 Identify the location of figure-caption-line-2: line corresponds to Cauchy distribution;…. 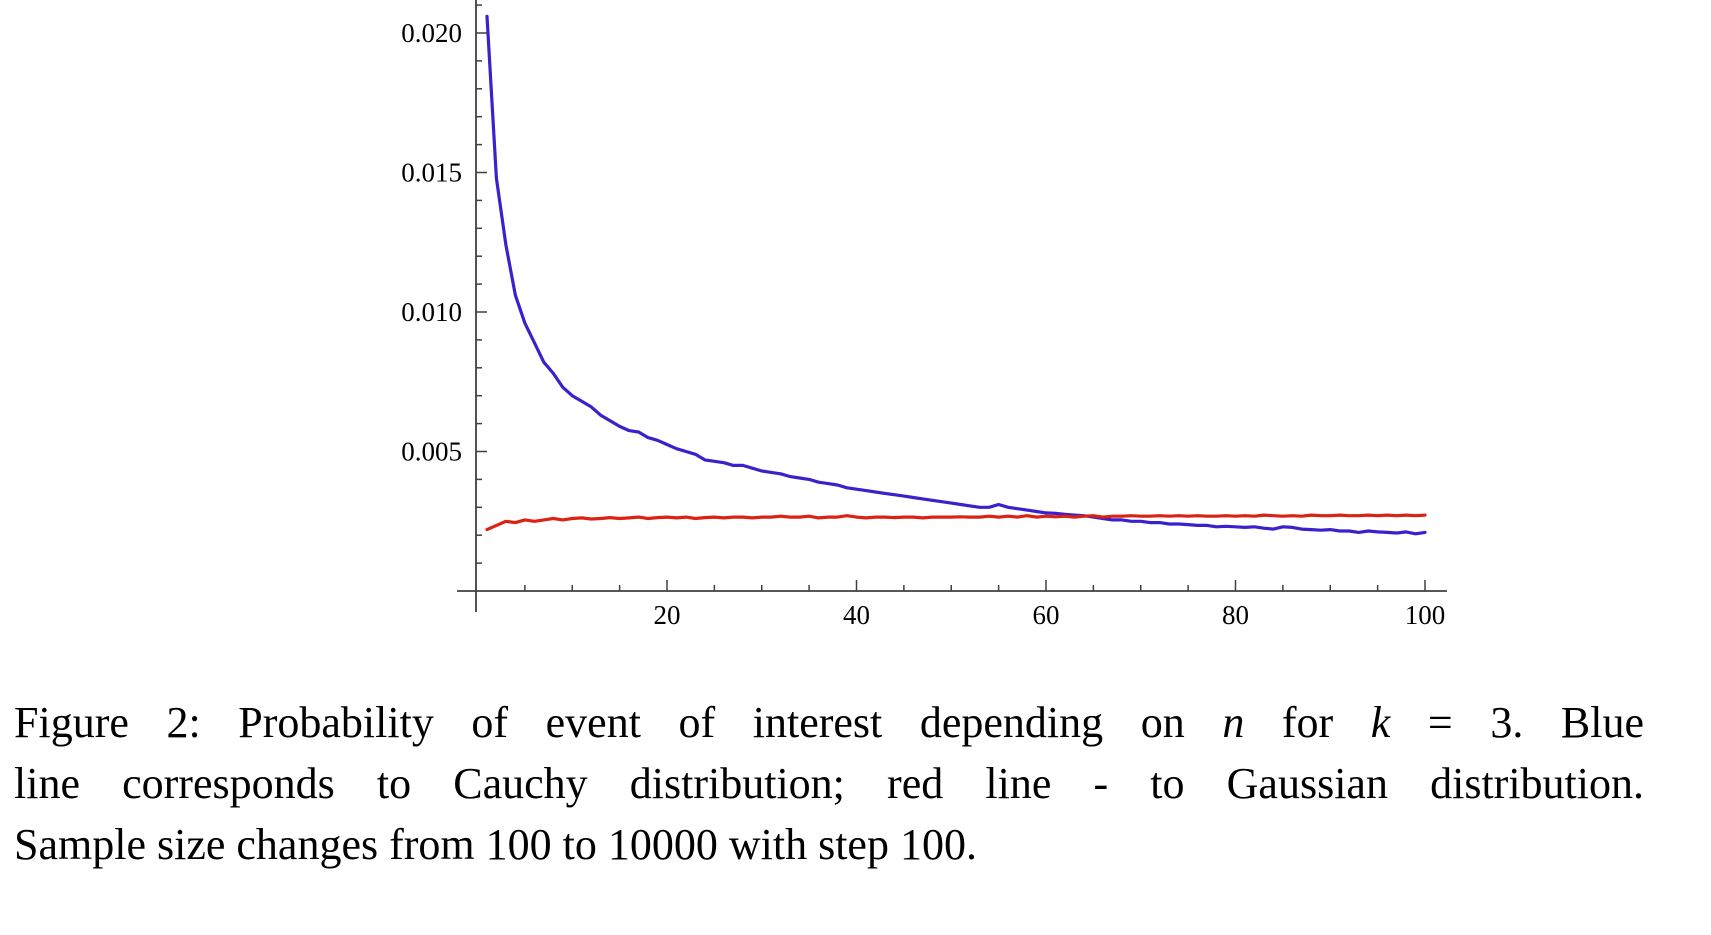
(829, 783).